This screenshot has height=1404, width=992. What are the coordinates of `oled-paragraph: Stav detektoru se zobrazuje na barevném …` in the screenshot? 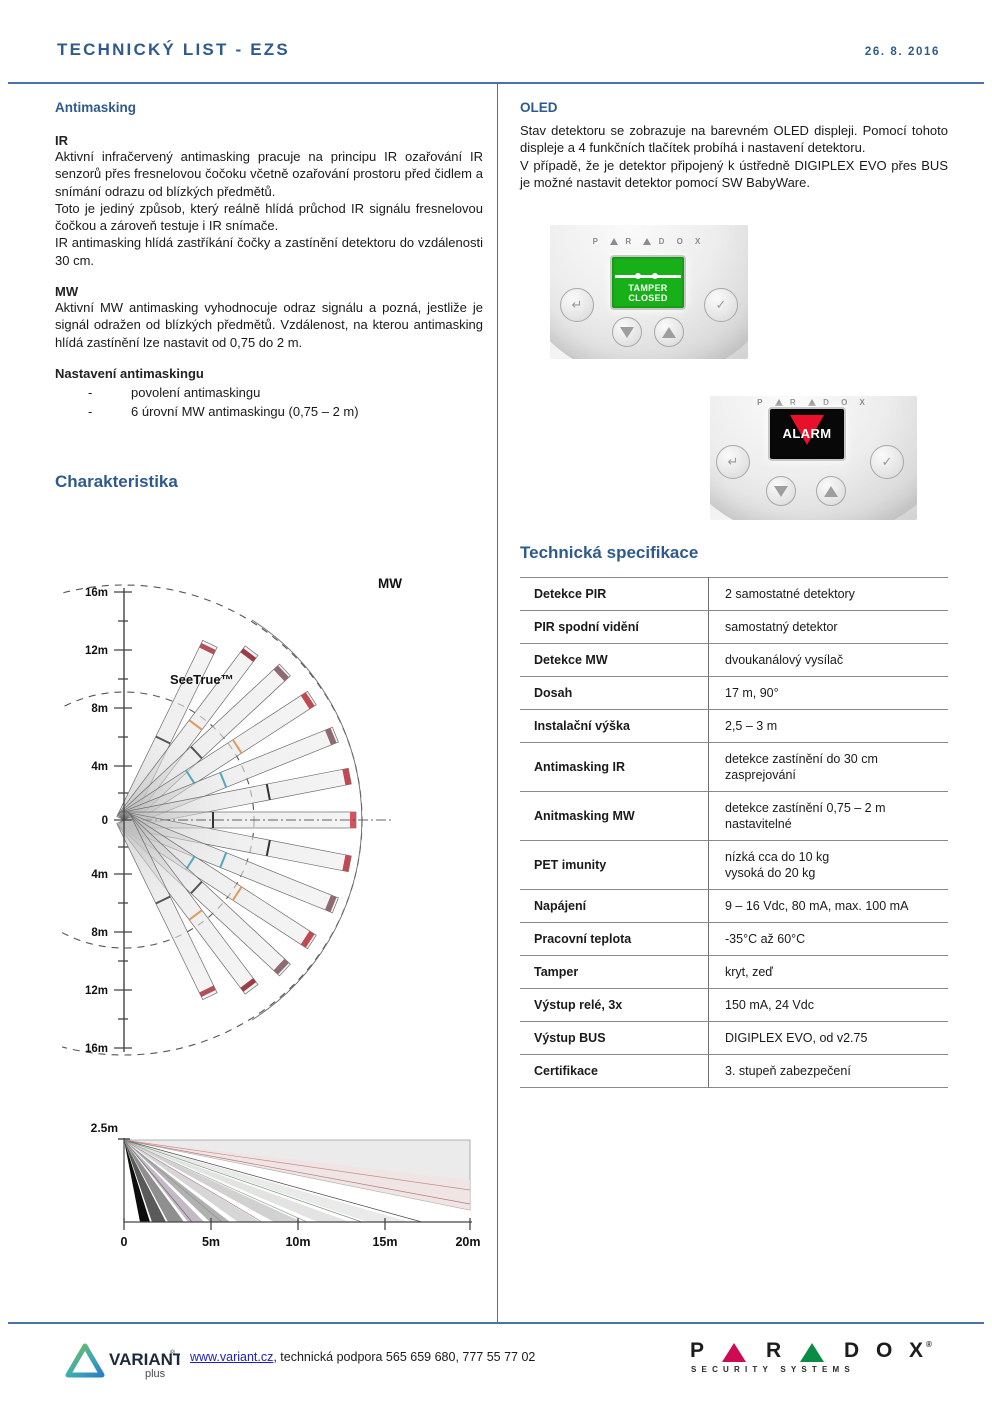 It's located at (734, 156).